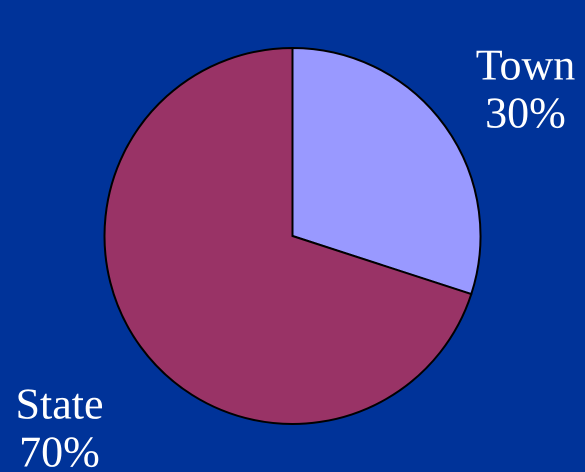 The width and height of the screenshot is (585, 472). What do you see at coordinates (59, 449) in the screenshot?
I see `data-label: 70%` at bounding box center [59, 449].